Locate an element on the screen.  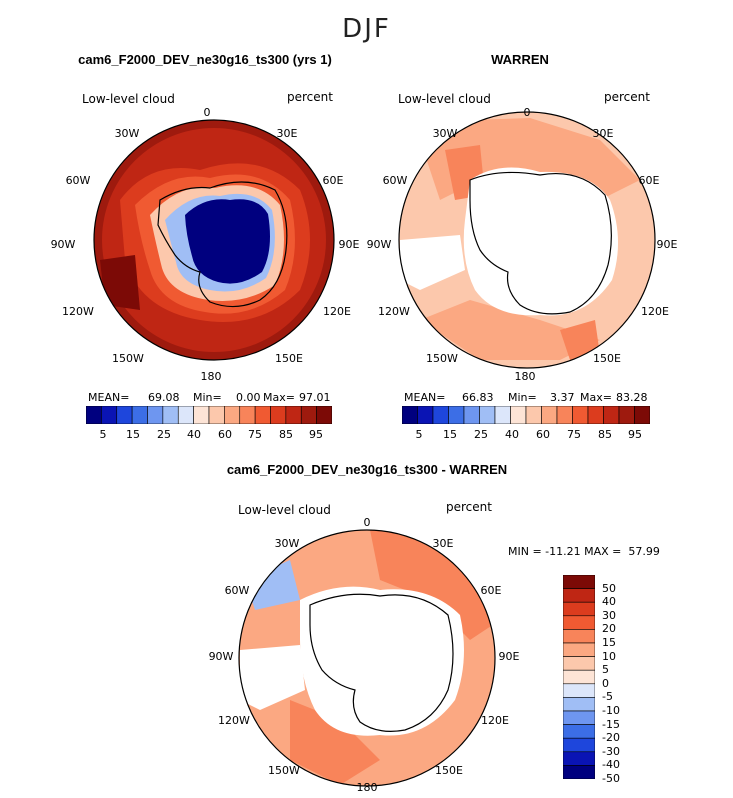
colorbar-tick: -40 is located at coordinates (611, 765).